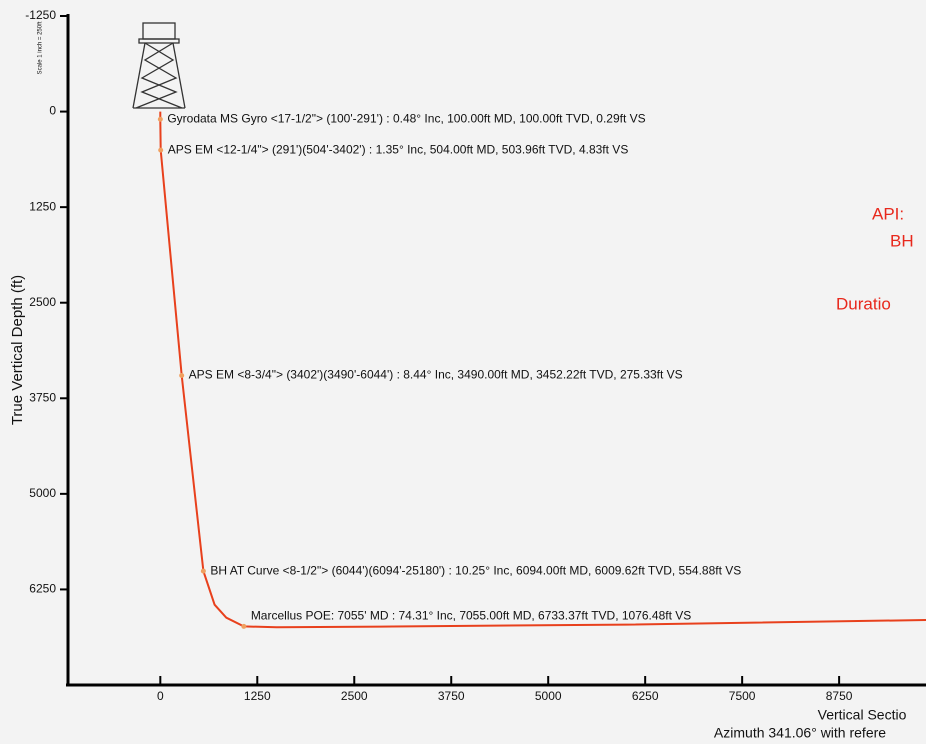 Image resolution: width=926 pixels, height=744 pixels. Describe the element at coordinates (42, 589) in the screenshot. I see `y-tick-label: 6250` at that location.